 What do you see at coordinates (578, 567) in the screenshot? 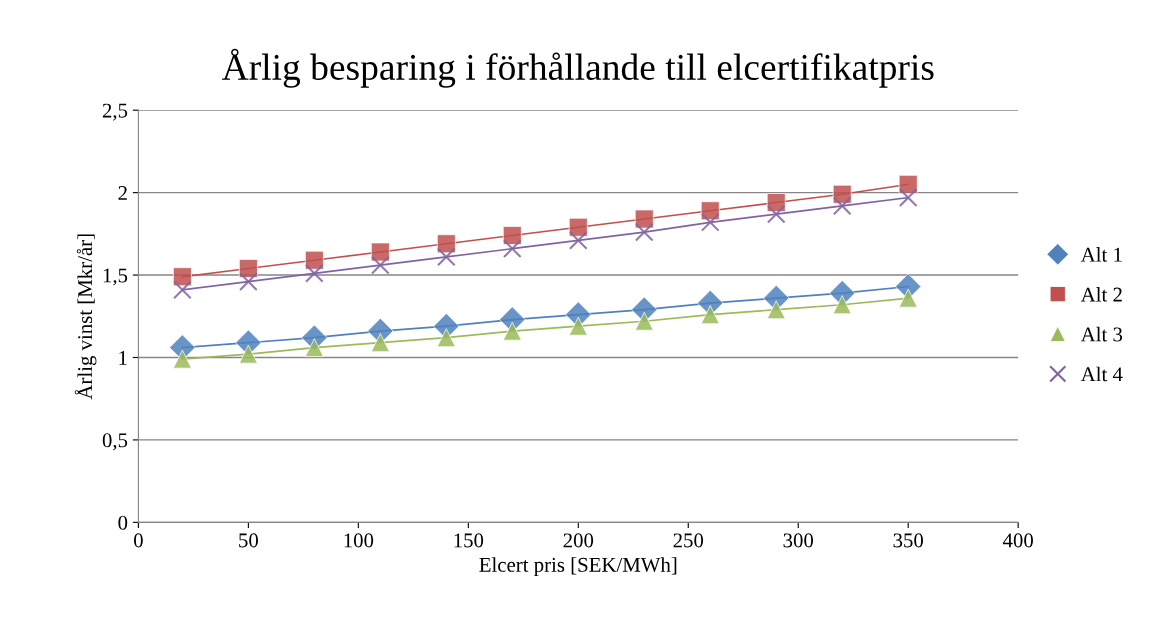
I see `x-axis-title: Elcert pris [SEK/MWh]` at bounding box center [578, 567].